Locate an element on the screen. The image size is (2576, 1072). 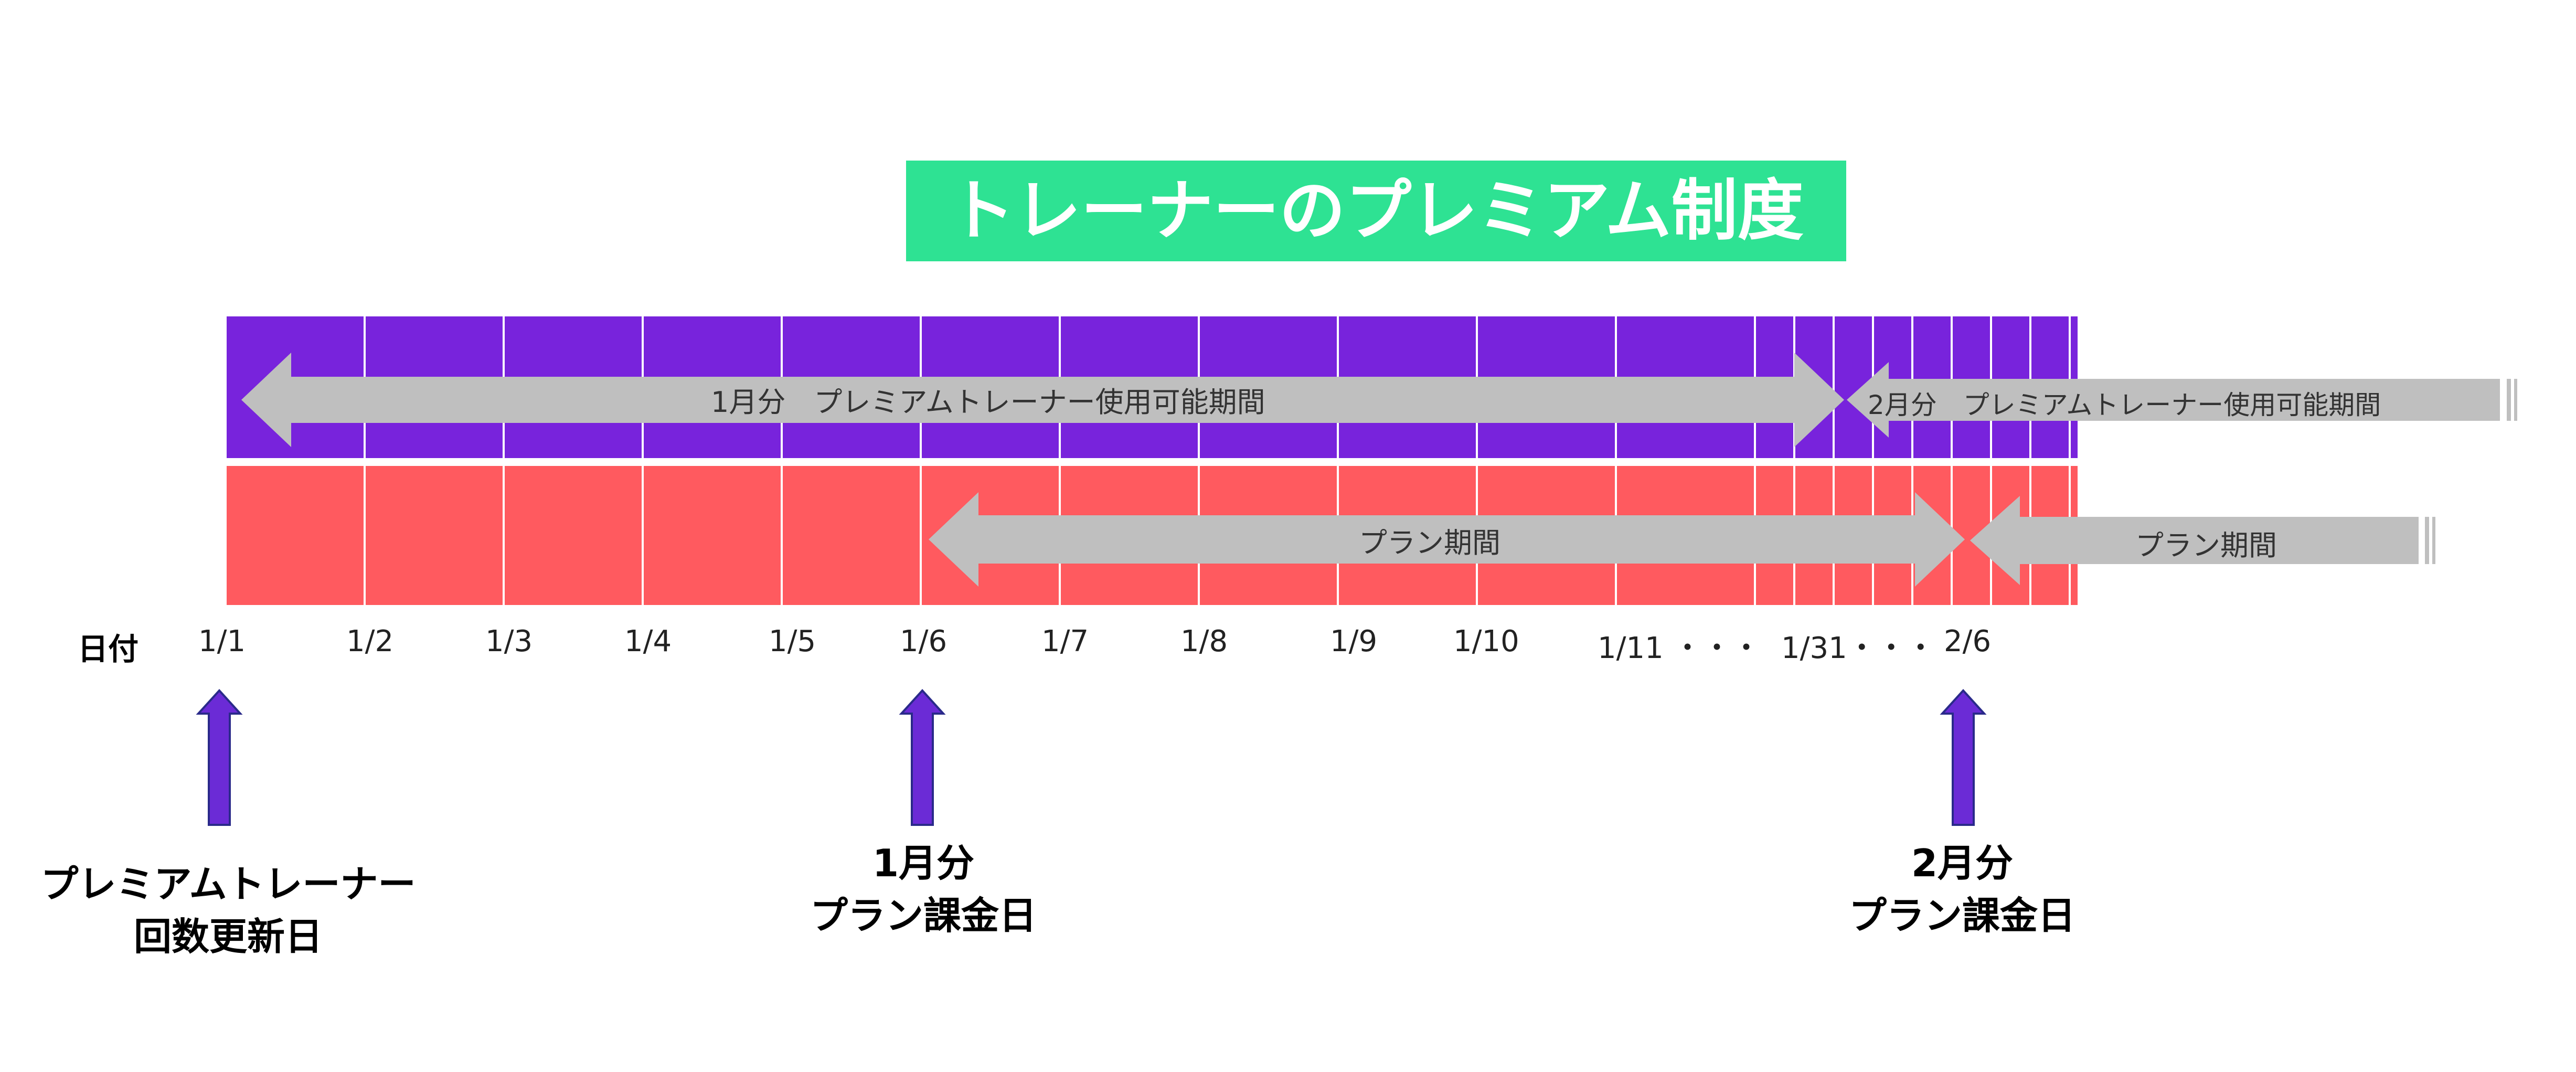
plan-arrow-jan is located at coordinates (1447, 539).